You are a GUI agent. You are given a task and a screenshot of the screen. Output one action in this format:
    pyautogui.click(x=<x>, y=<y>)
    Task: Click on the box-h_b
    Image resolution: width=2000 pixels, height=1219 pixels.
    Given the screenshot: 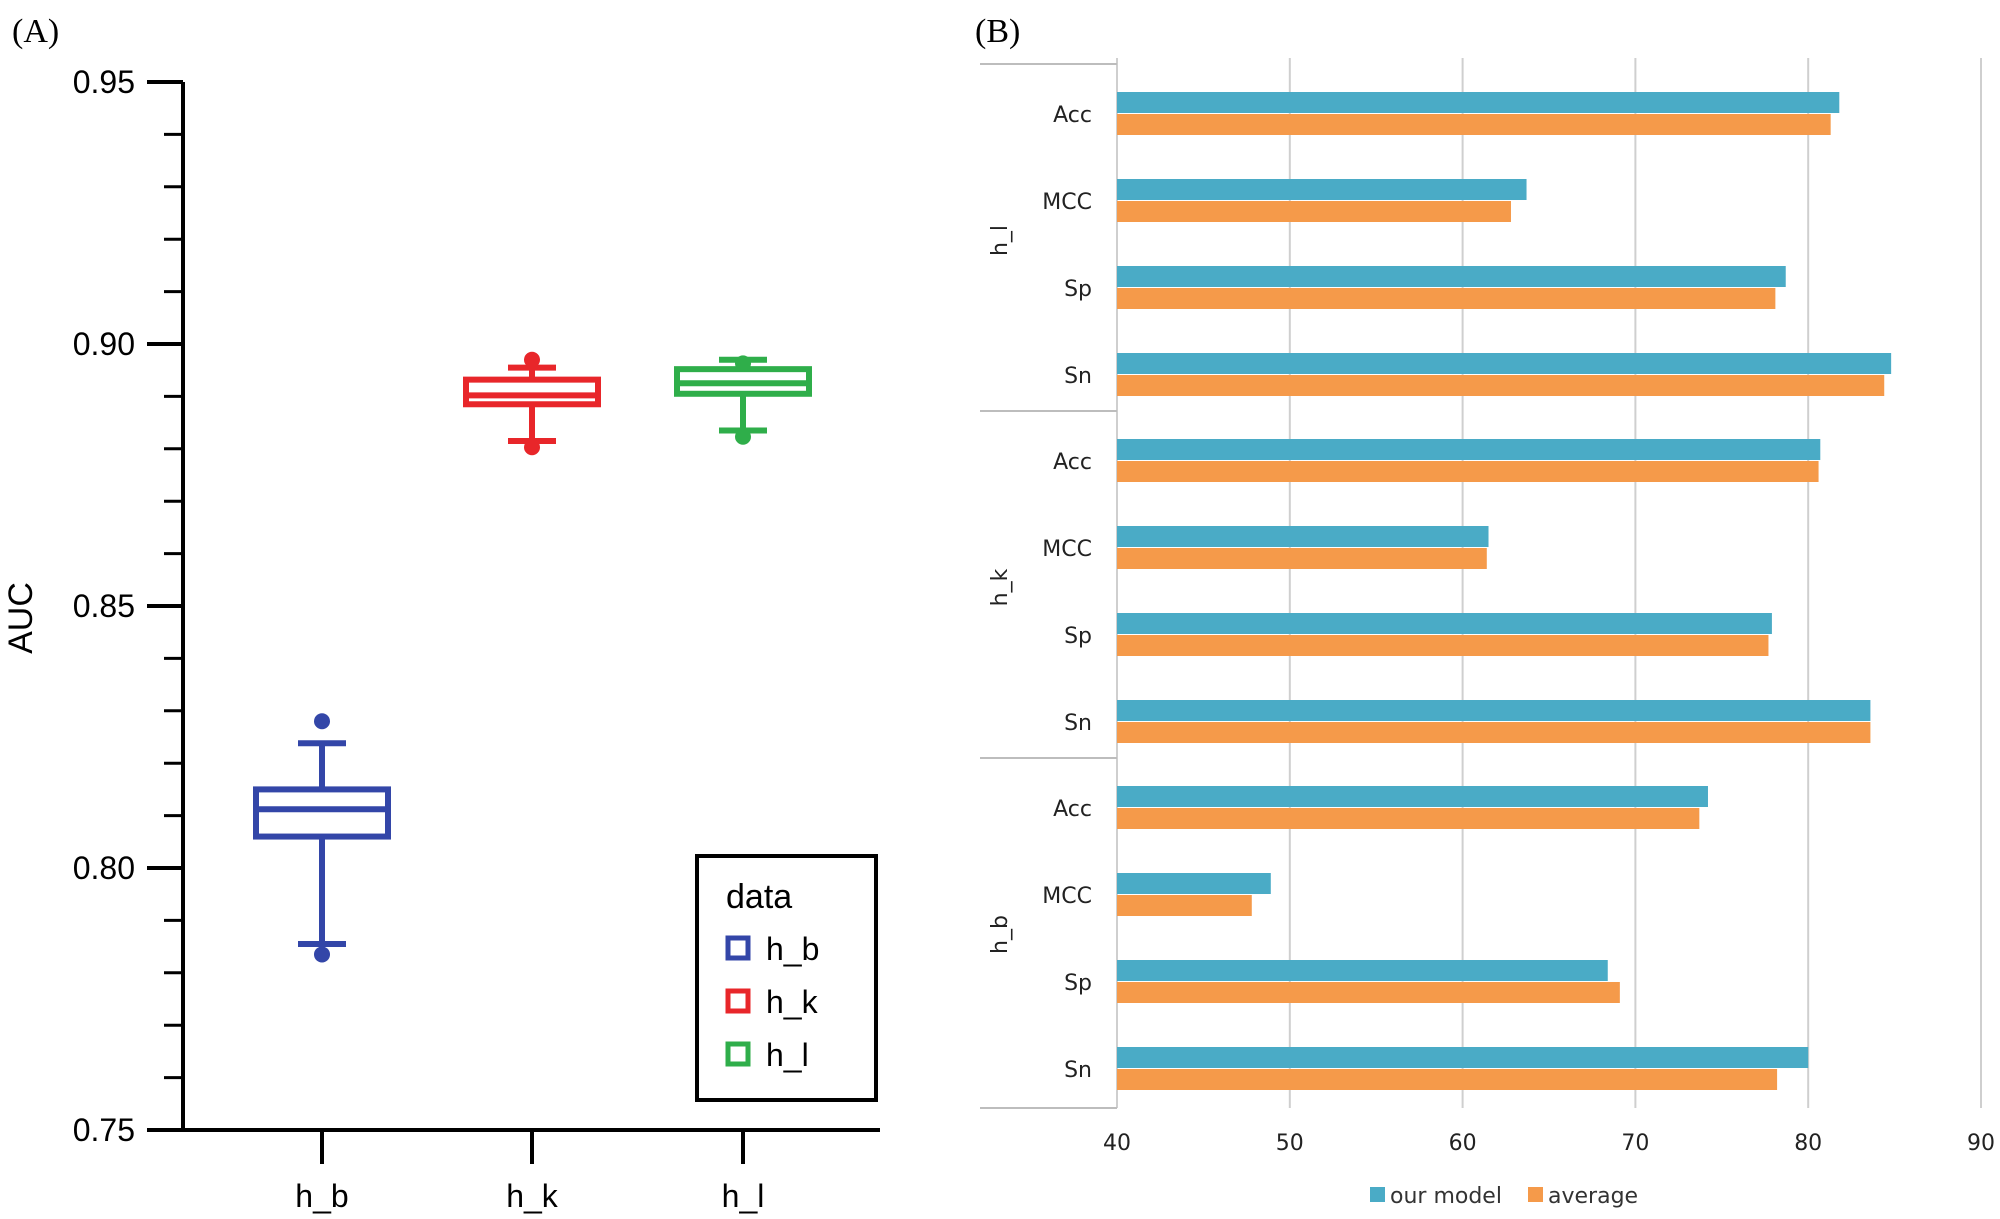 What is the action you would take?
    pyautogui.click(x=322, y=838)
    